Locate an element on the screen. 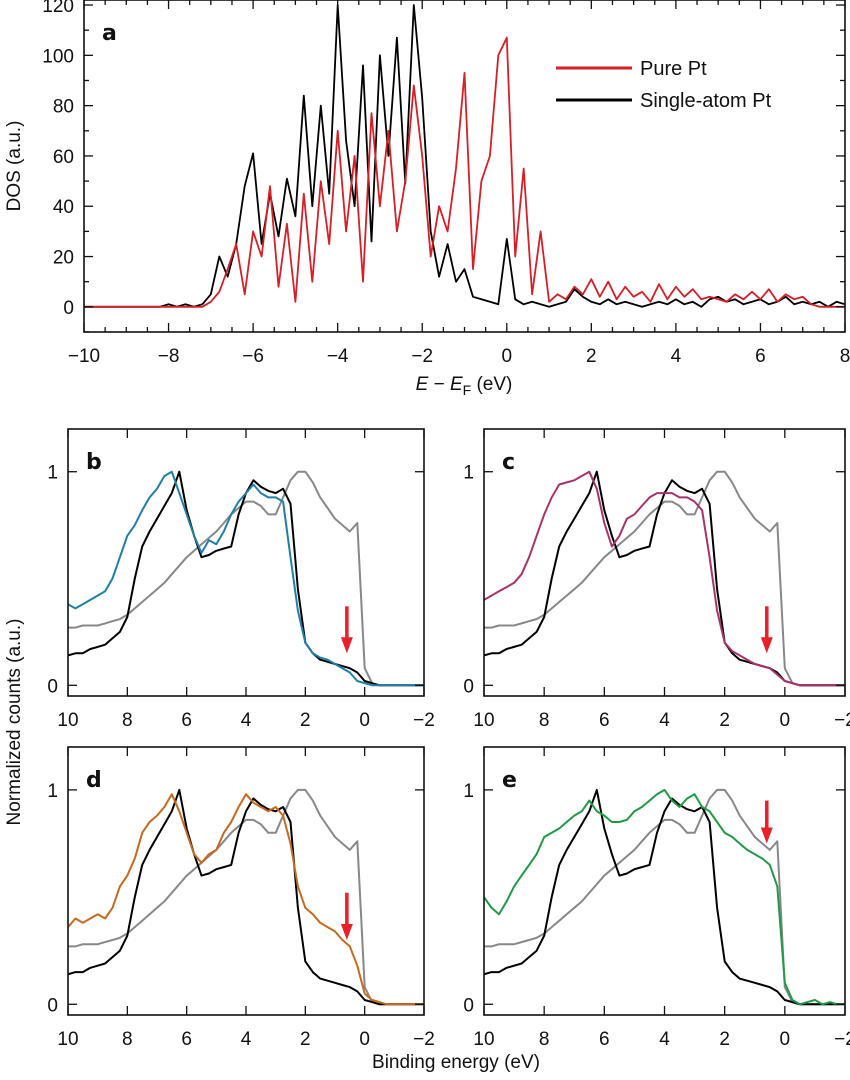  panel-label: b is located at coordinates (94, 462).